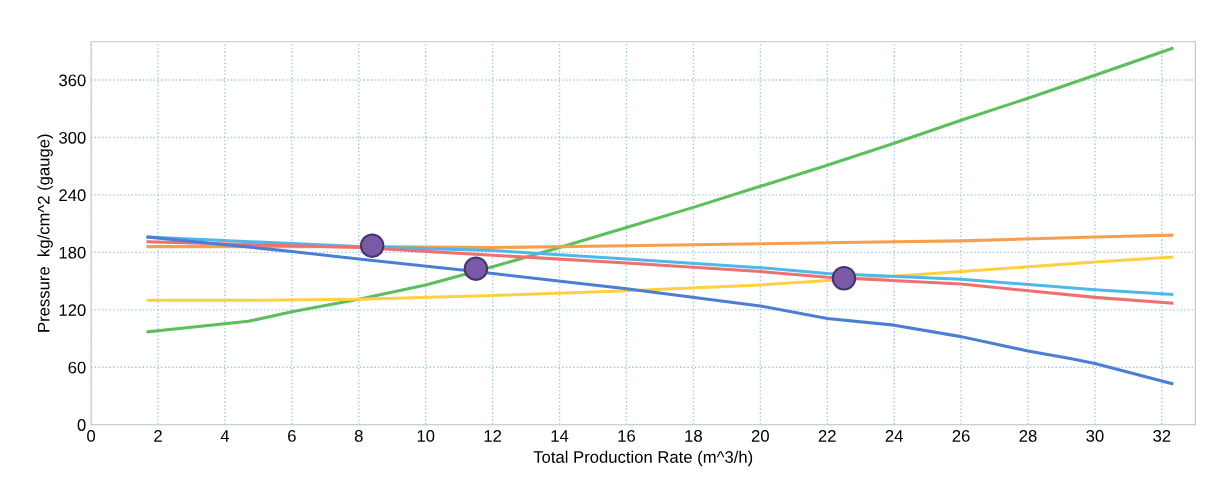 The width and height of the screenshot is (1231, 491). What do you see at coordinates (426, 436) in the screenshot?
I see `x-tick-label: 10` at bounding box center [426, 436].